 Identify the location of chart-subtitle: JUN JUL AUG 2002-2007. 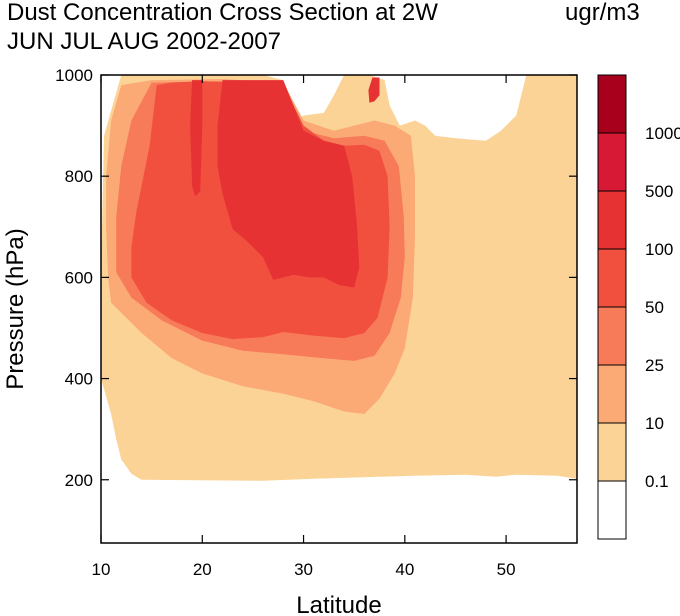
(144, 41).